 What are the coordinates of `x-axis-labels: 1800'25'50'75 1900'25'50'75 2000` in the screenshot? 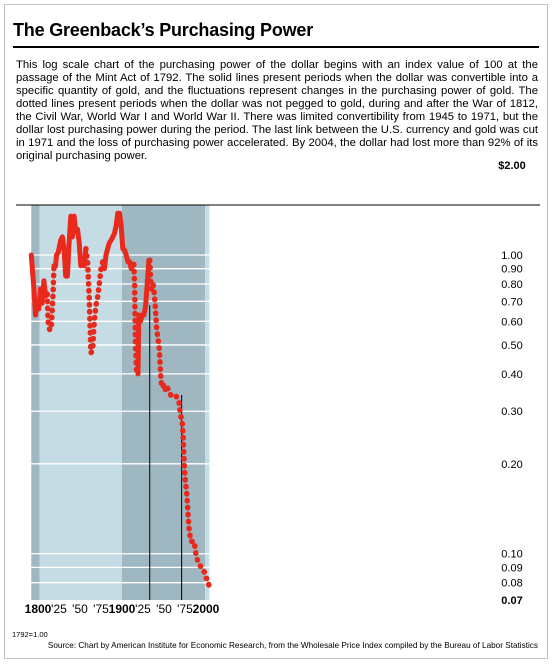 It's located at (122, 609).